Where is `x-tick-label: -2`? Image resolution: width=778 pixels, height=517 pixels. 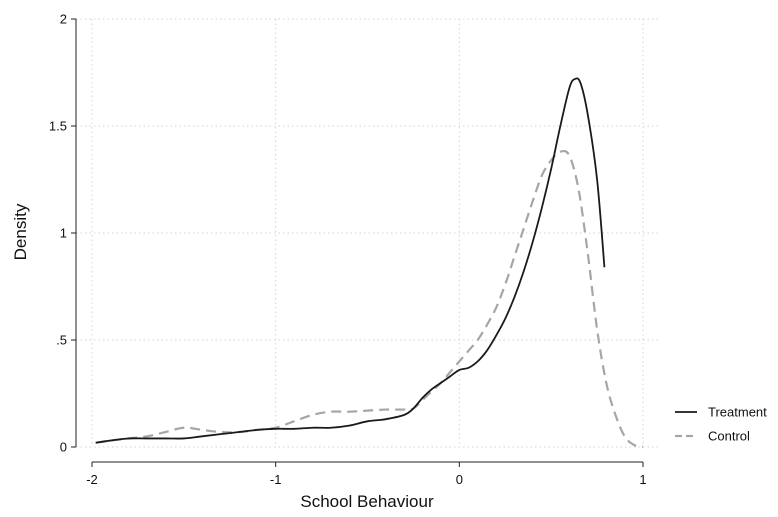
x-tick-label: -2 is located at coordinates (92, 479).